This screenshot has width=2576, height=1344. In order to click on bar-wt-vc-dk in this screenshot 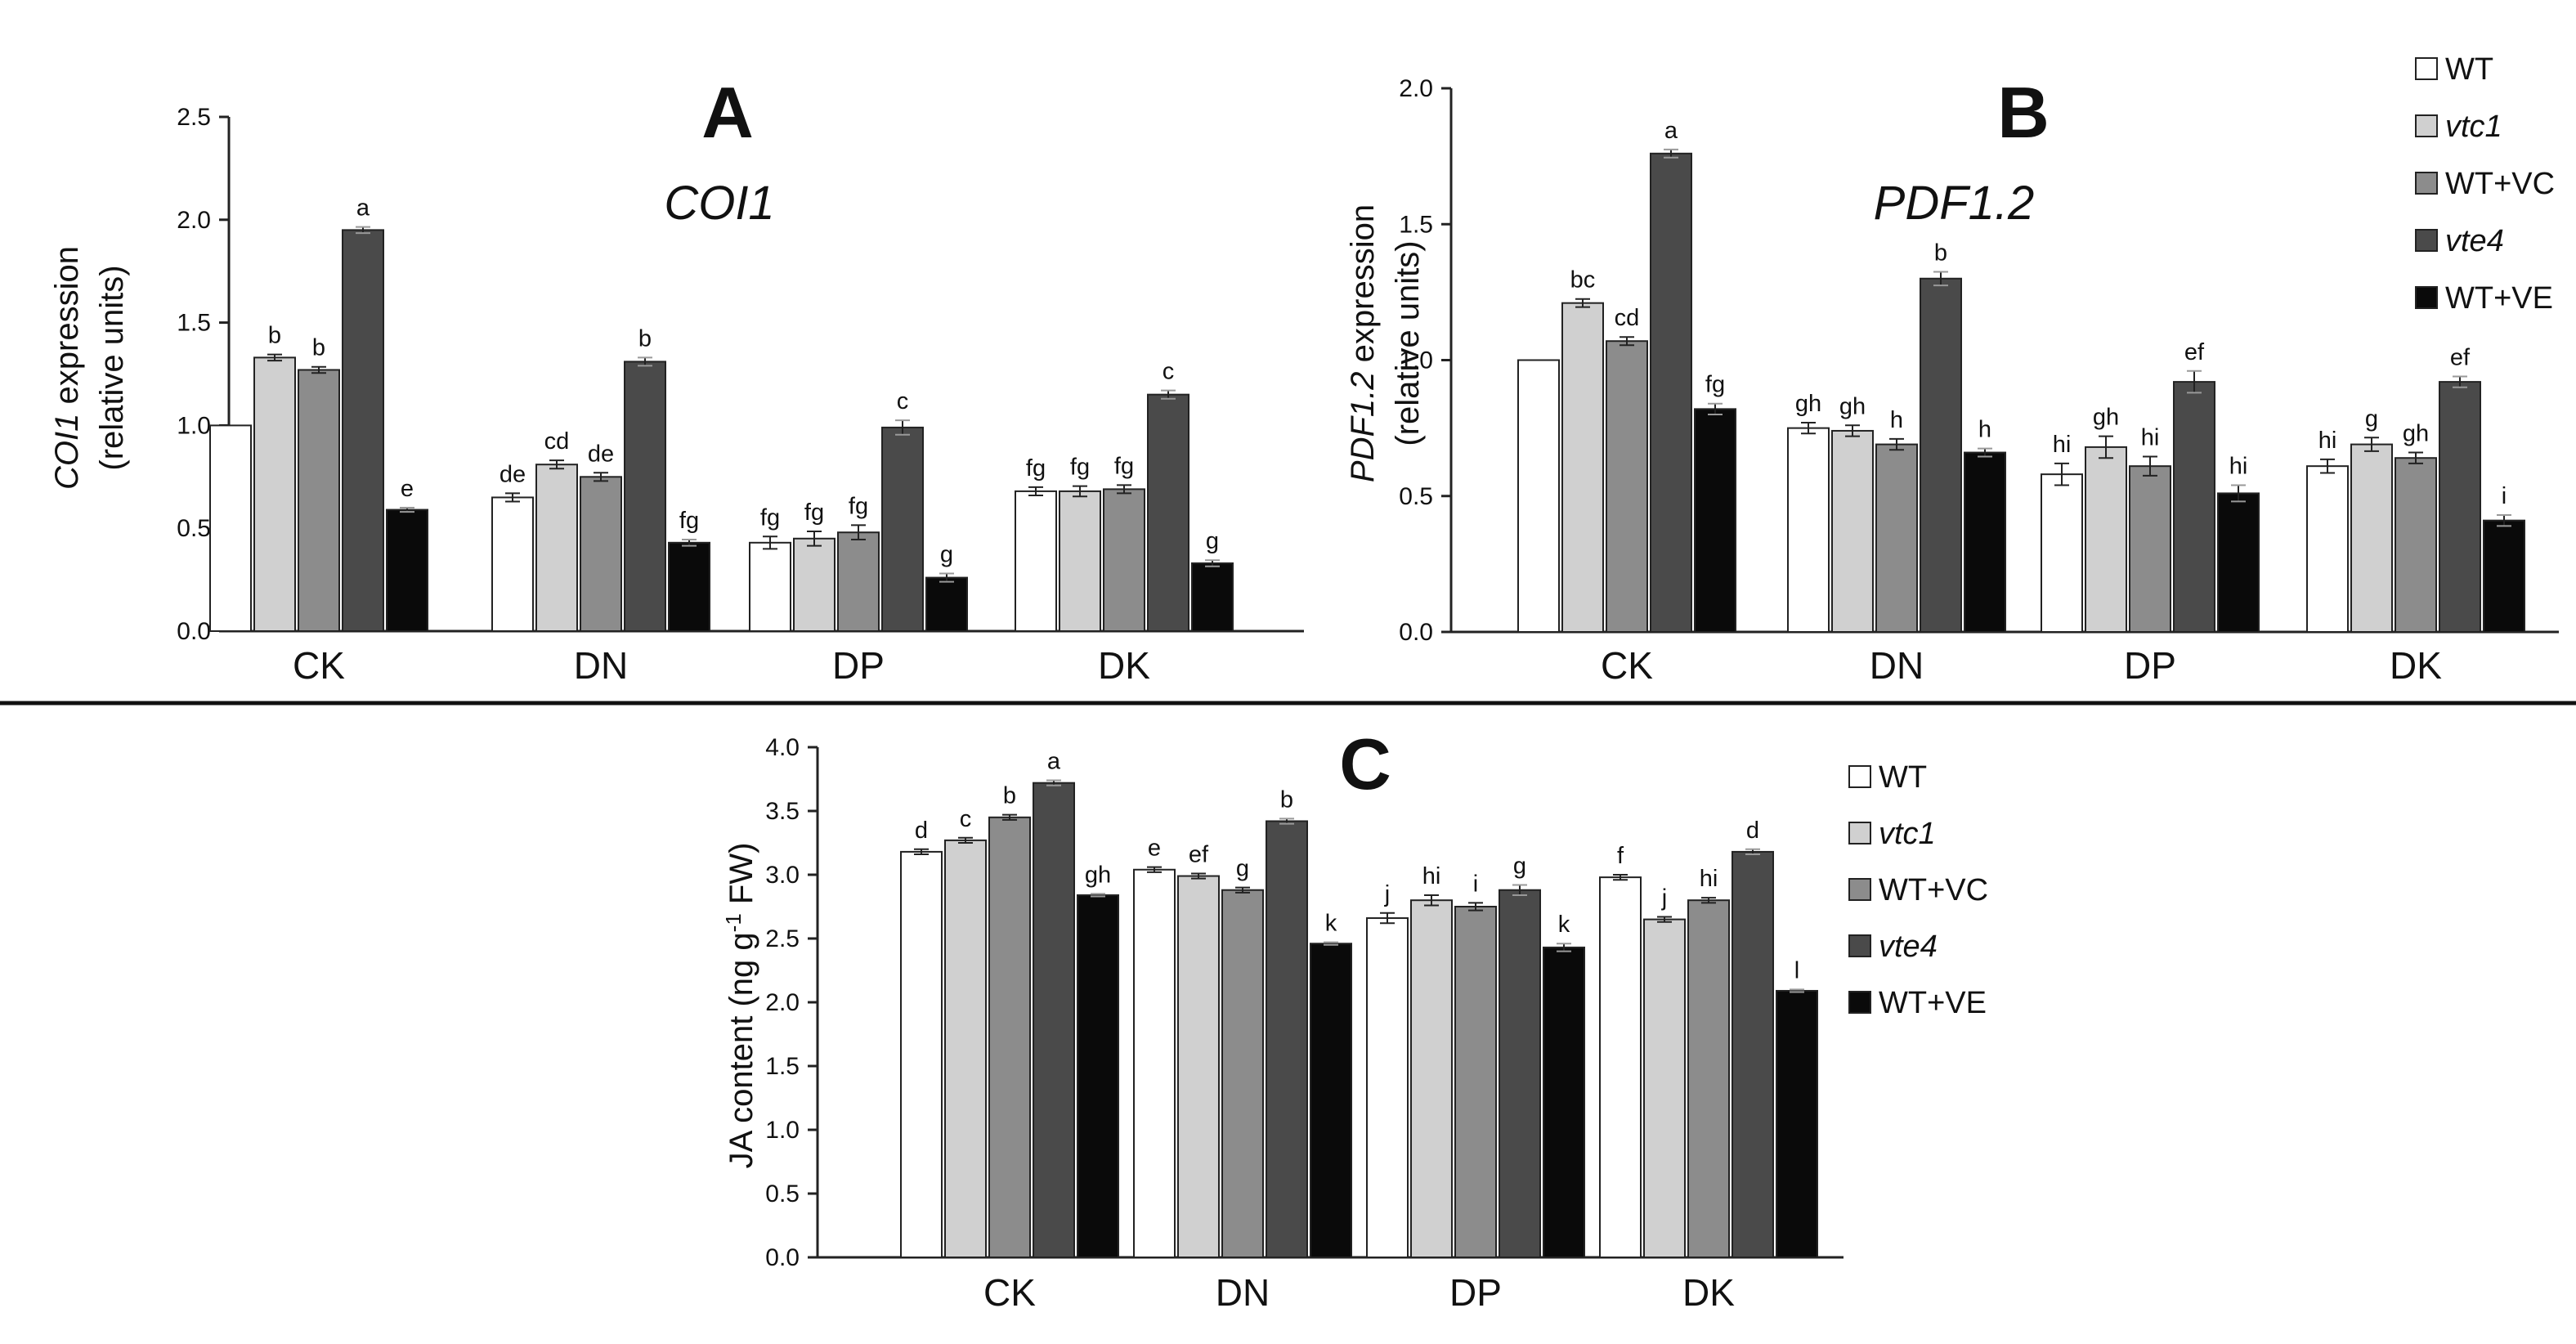, I will do `click(1124, 560)`.